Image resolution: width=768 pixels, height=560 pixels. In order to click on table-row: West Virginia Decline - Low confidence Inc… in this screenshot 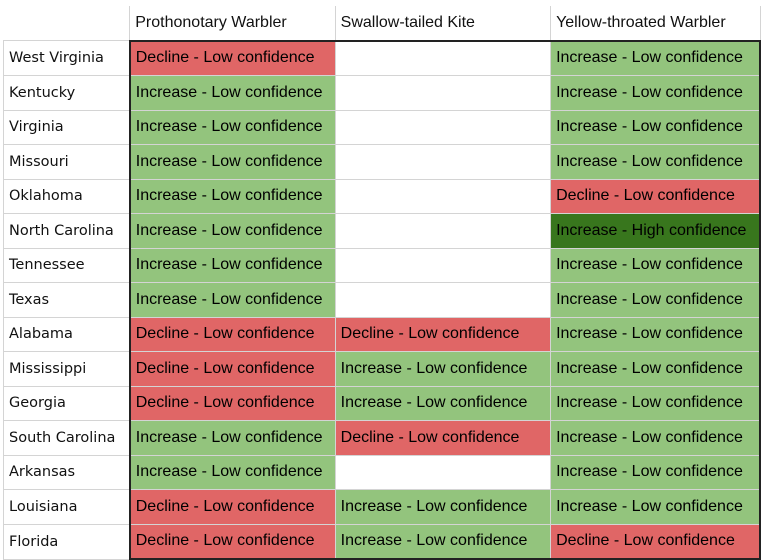, I will do `click(382, 57)`.